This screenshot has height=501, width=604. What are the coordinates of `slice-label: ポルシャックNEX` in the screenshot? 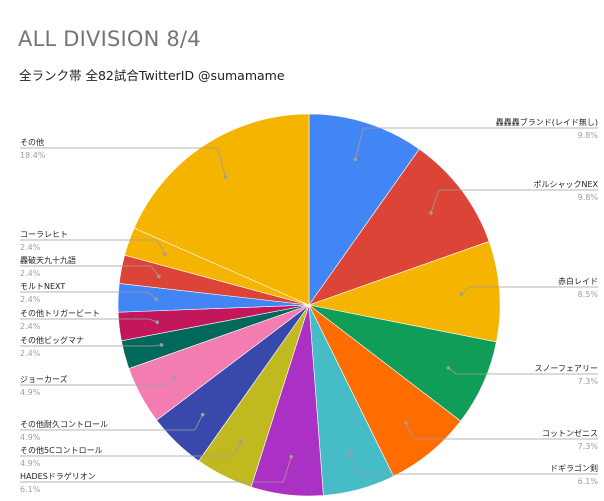 It's located at (565, 184).